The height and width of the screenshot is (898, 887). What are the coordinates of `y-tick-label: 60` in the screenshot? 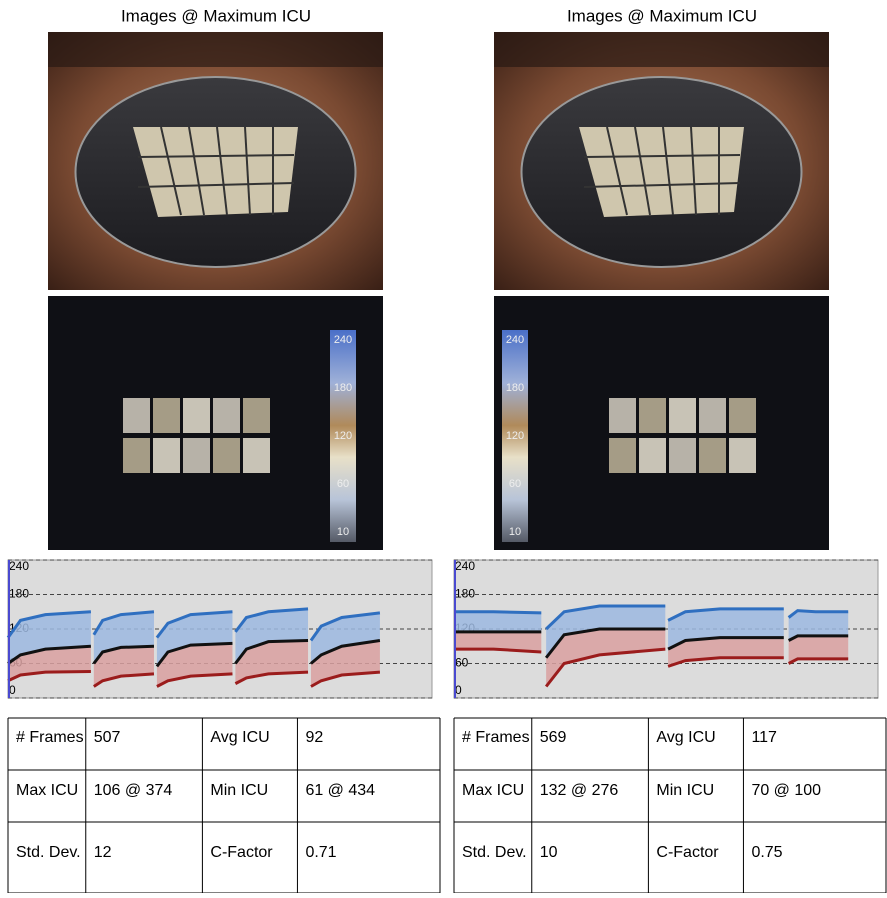 It's located at (462, 663).